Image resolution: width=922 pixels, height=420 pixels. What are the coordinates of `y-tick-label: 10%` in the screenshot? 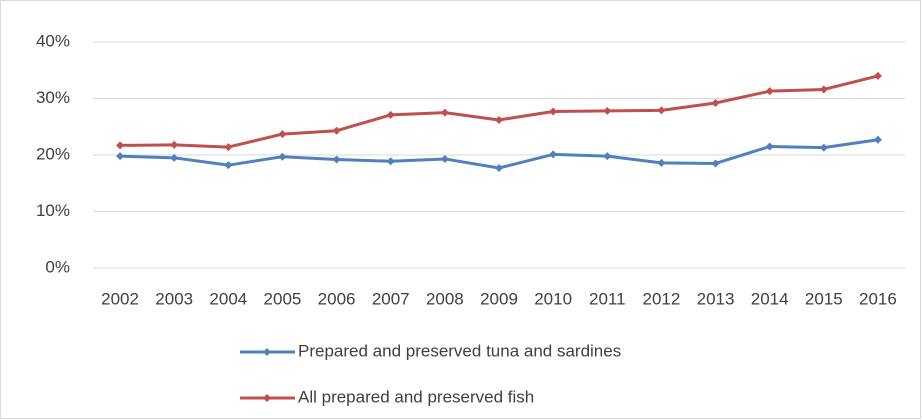 It's located at (53, 210).